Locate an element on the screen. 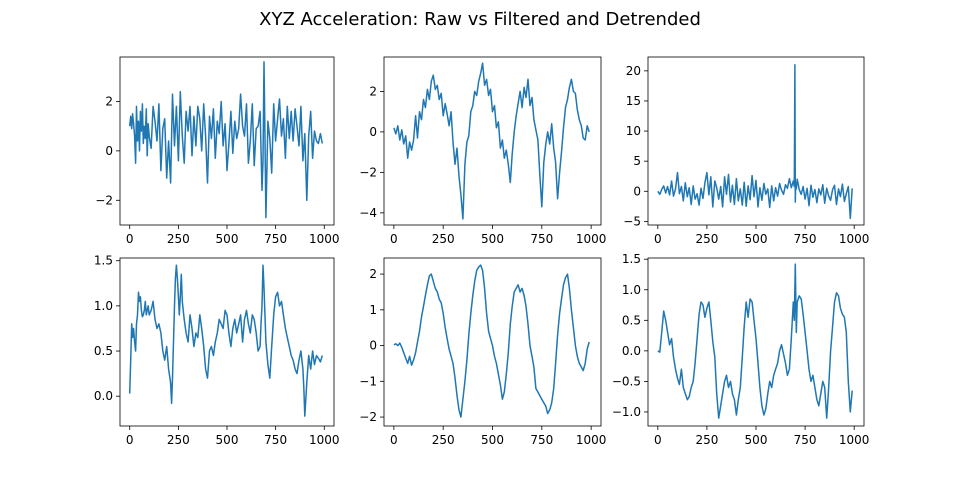 Image resolution: width=960 pixels, height=478 pixels. y-tick-label: −0.5 is located at coordinates (626, 381).